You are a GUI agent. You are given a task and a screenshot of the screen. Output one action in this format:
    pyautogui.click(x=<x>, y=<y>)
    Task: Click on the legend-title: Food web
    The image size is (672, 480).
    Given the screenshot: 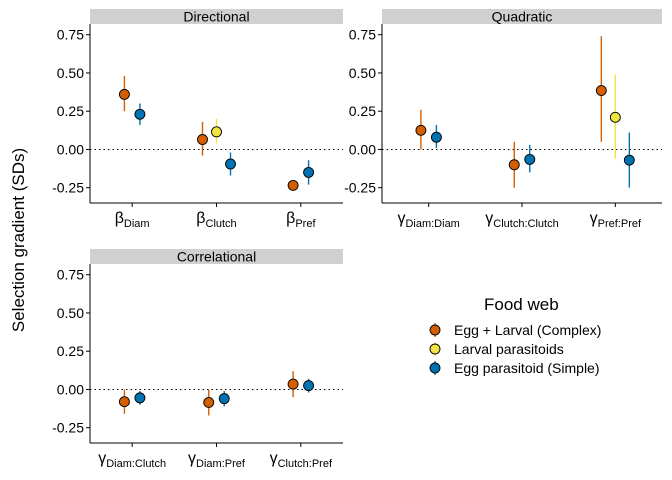 What is the action you would take?
    pyautogui.click(x=521, y=304)
    